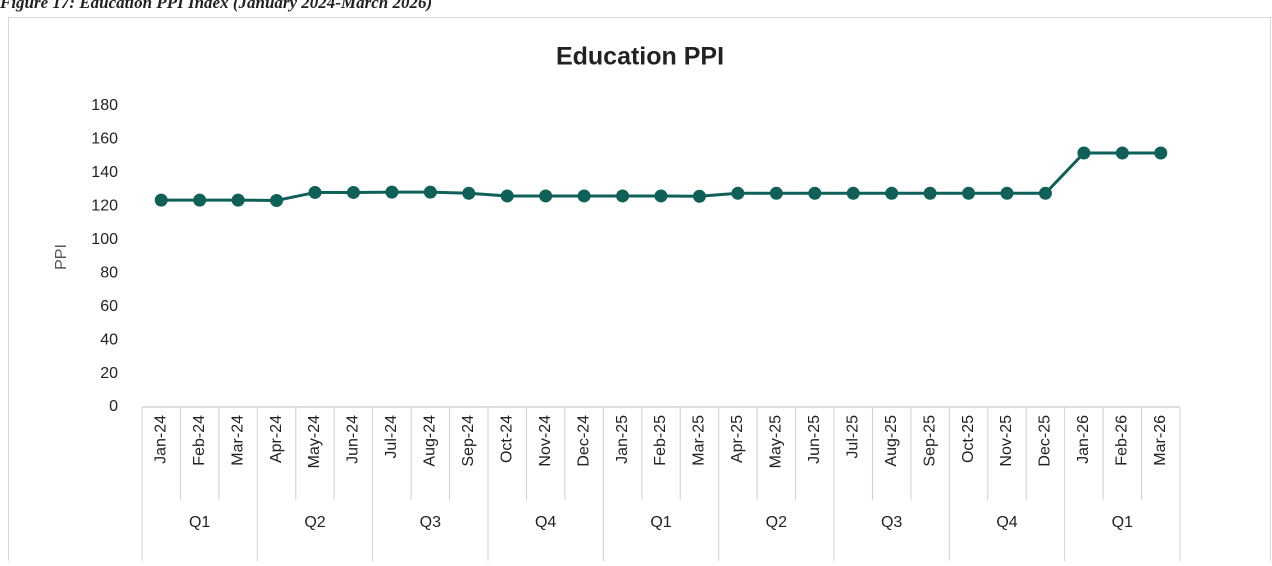 Image resolution: width=1272 pixels, height=566 pixels. What do you see at coordinates (737, 439) in the screenshot?
I see `x-tick-label: Apr-25` at bounding box center [737, 439].